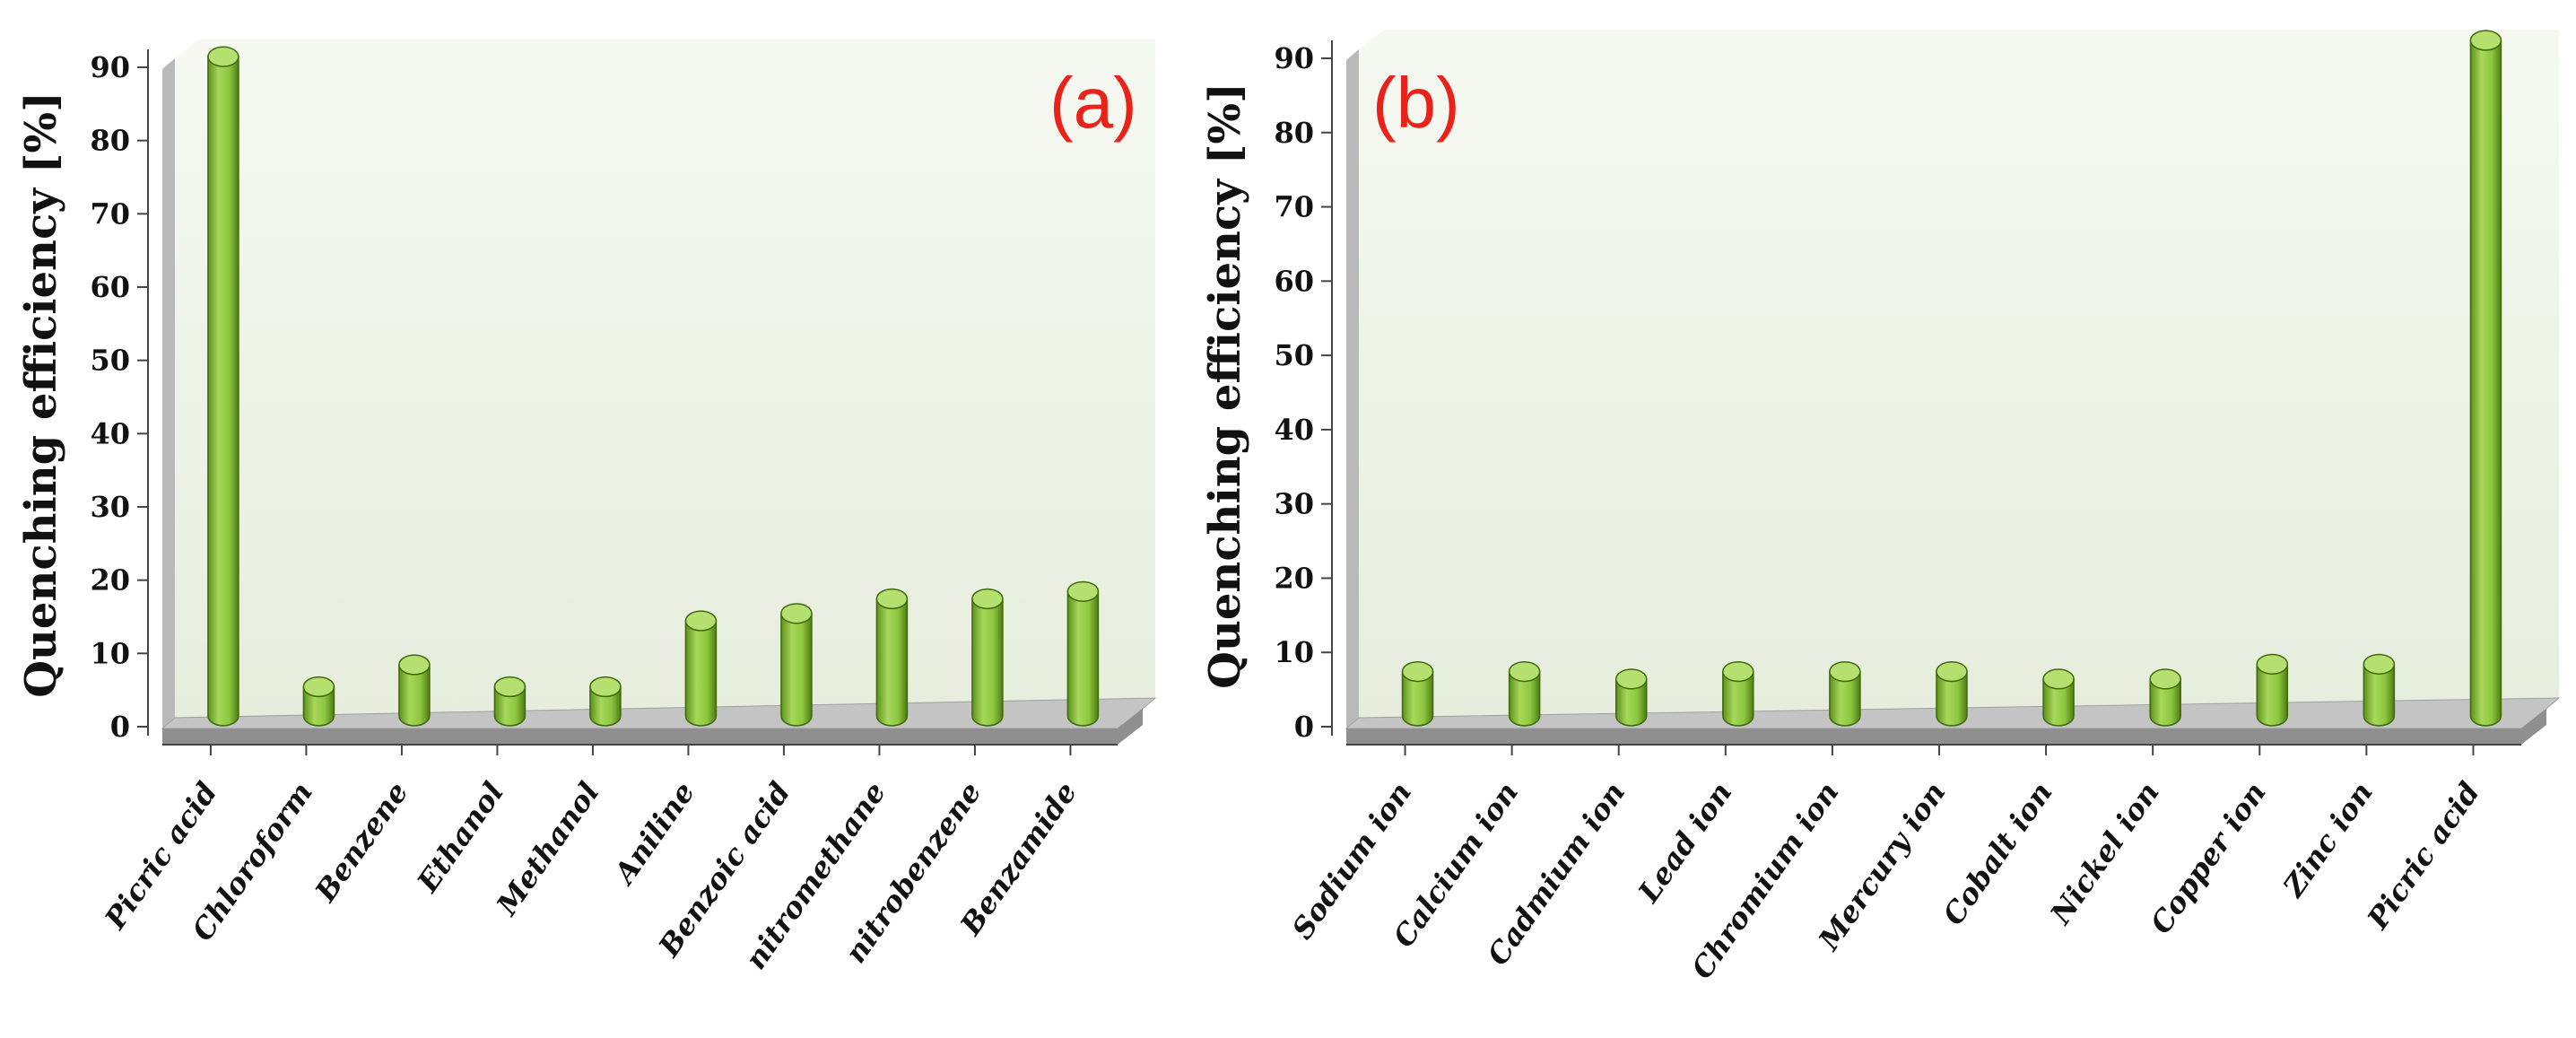 This screenshot has height=1038, width=2576. What do you see at coordinates (460, 837) in the screenshot?
I see `x-tick-label: Ethanol` at bounding box center [460, 837].